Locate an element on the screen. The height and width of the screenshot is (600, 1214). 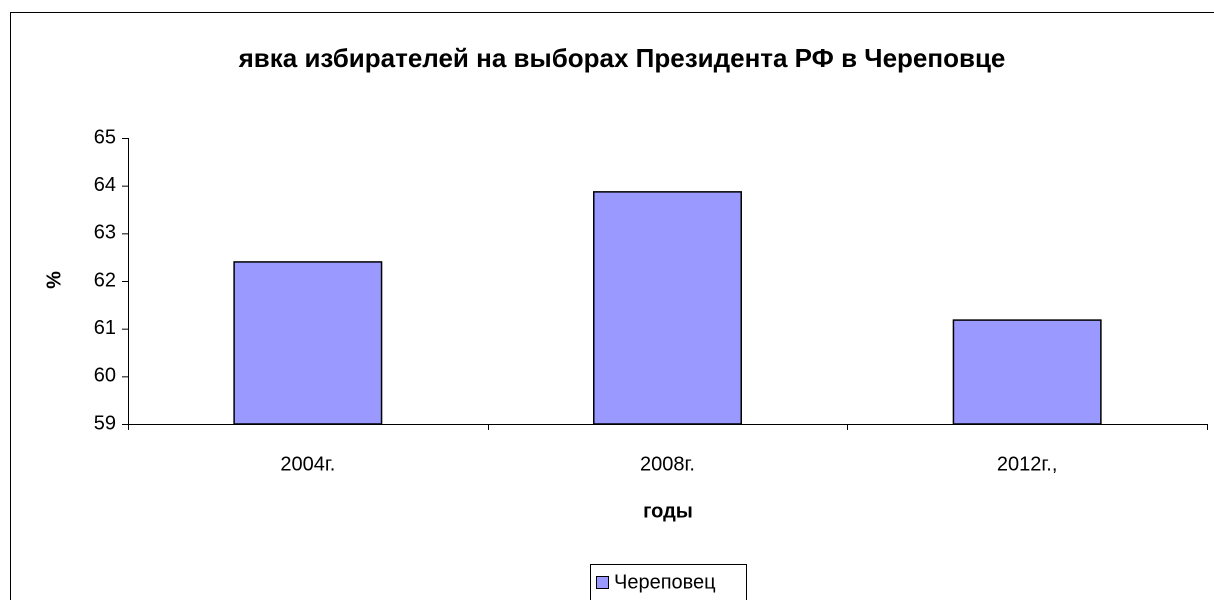
y-tick-label: 59 is located at coordinates (105, 423).